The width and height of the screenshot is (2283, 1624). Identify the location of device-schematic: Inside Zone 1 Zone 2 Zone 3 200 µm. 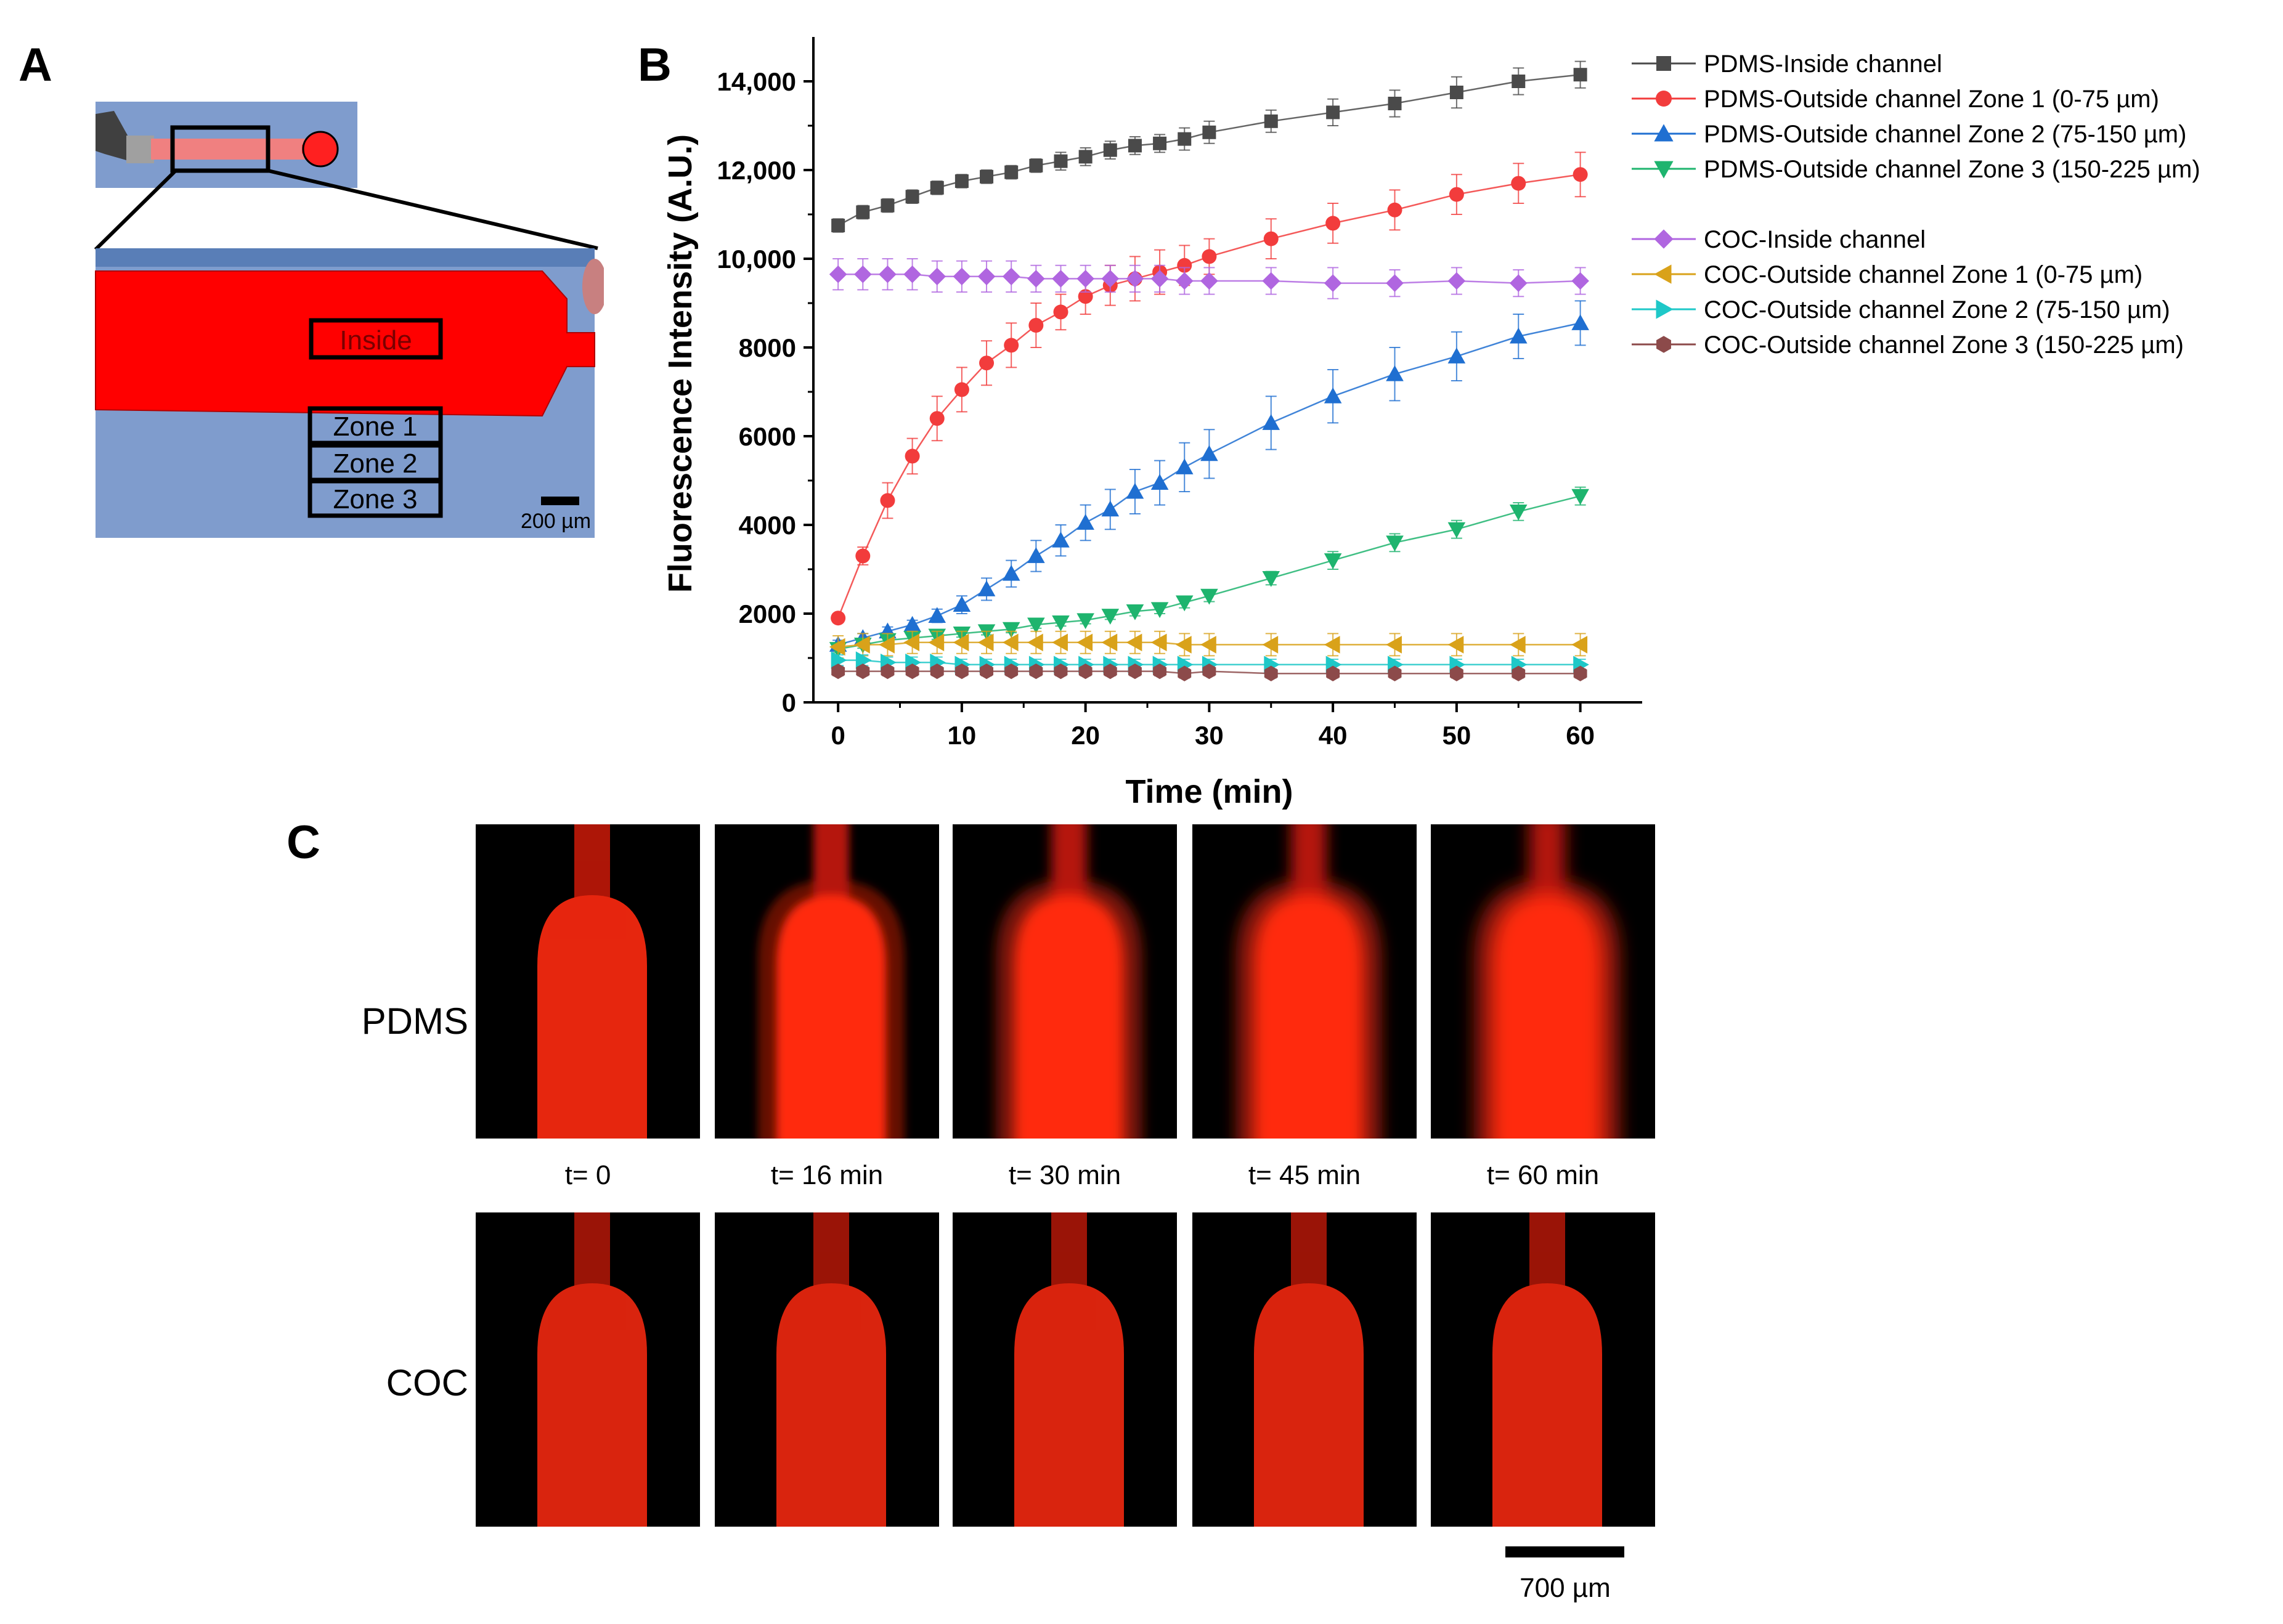
(349, 320).